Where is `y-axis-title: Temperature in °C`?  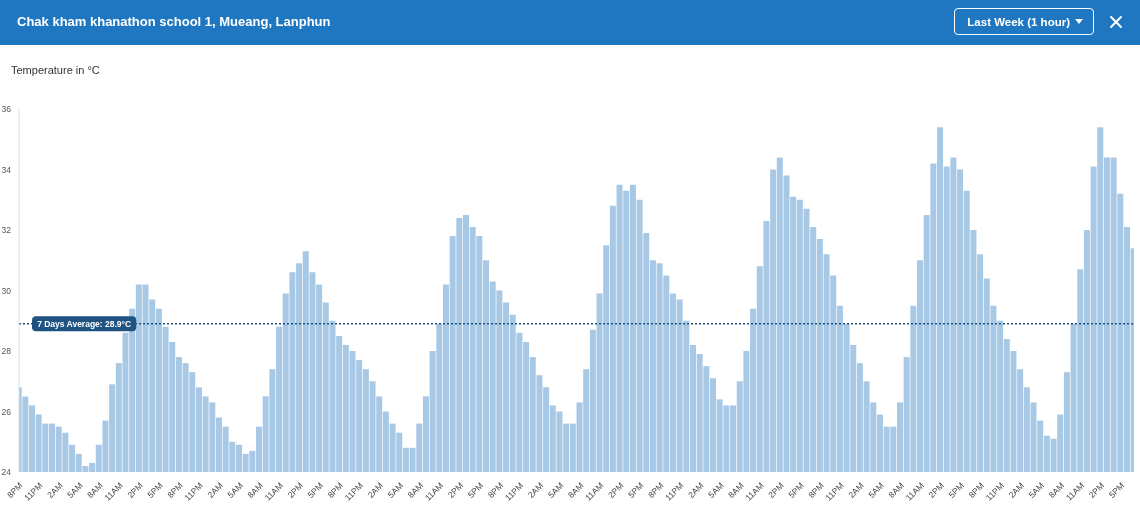
y-axis-title: Temperature in °C is located at coordinates (55, 70).